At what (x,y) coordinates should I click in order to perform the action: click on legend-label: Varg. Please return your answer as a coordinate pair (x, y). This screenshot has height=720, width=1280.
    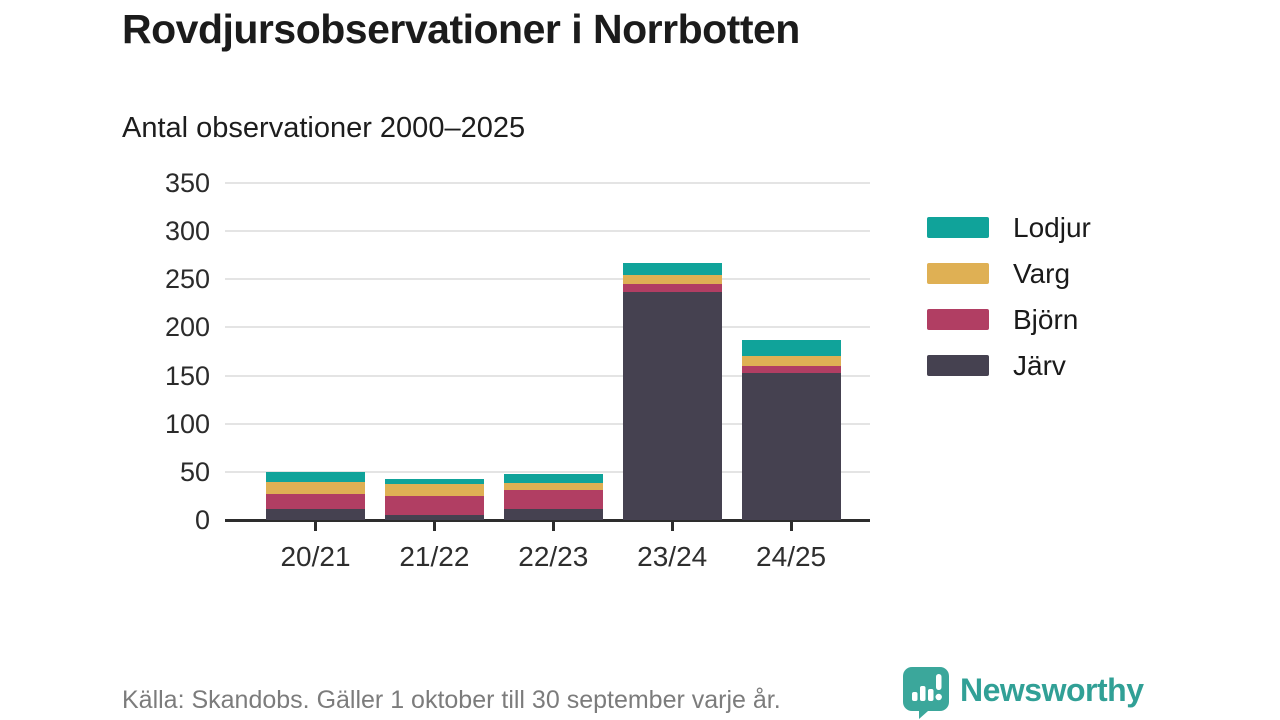
    Looking at the image, I should click on (1042, 273).